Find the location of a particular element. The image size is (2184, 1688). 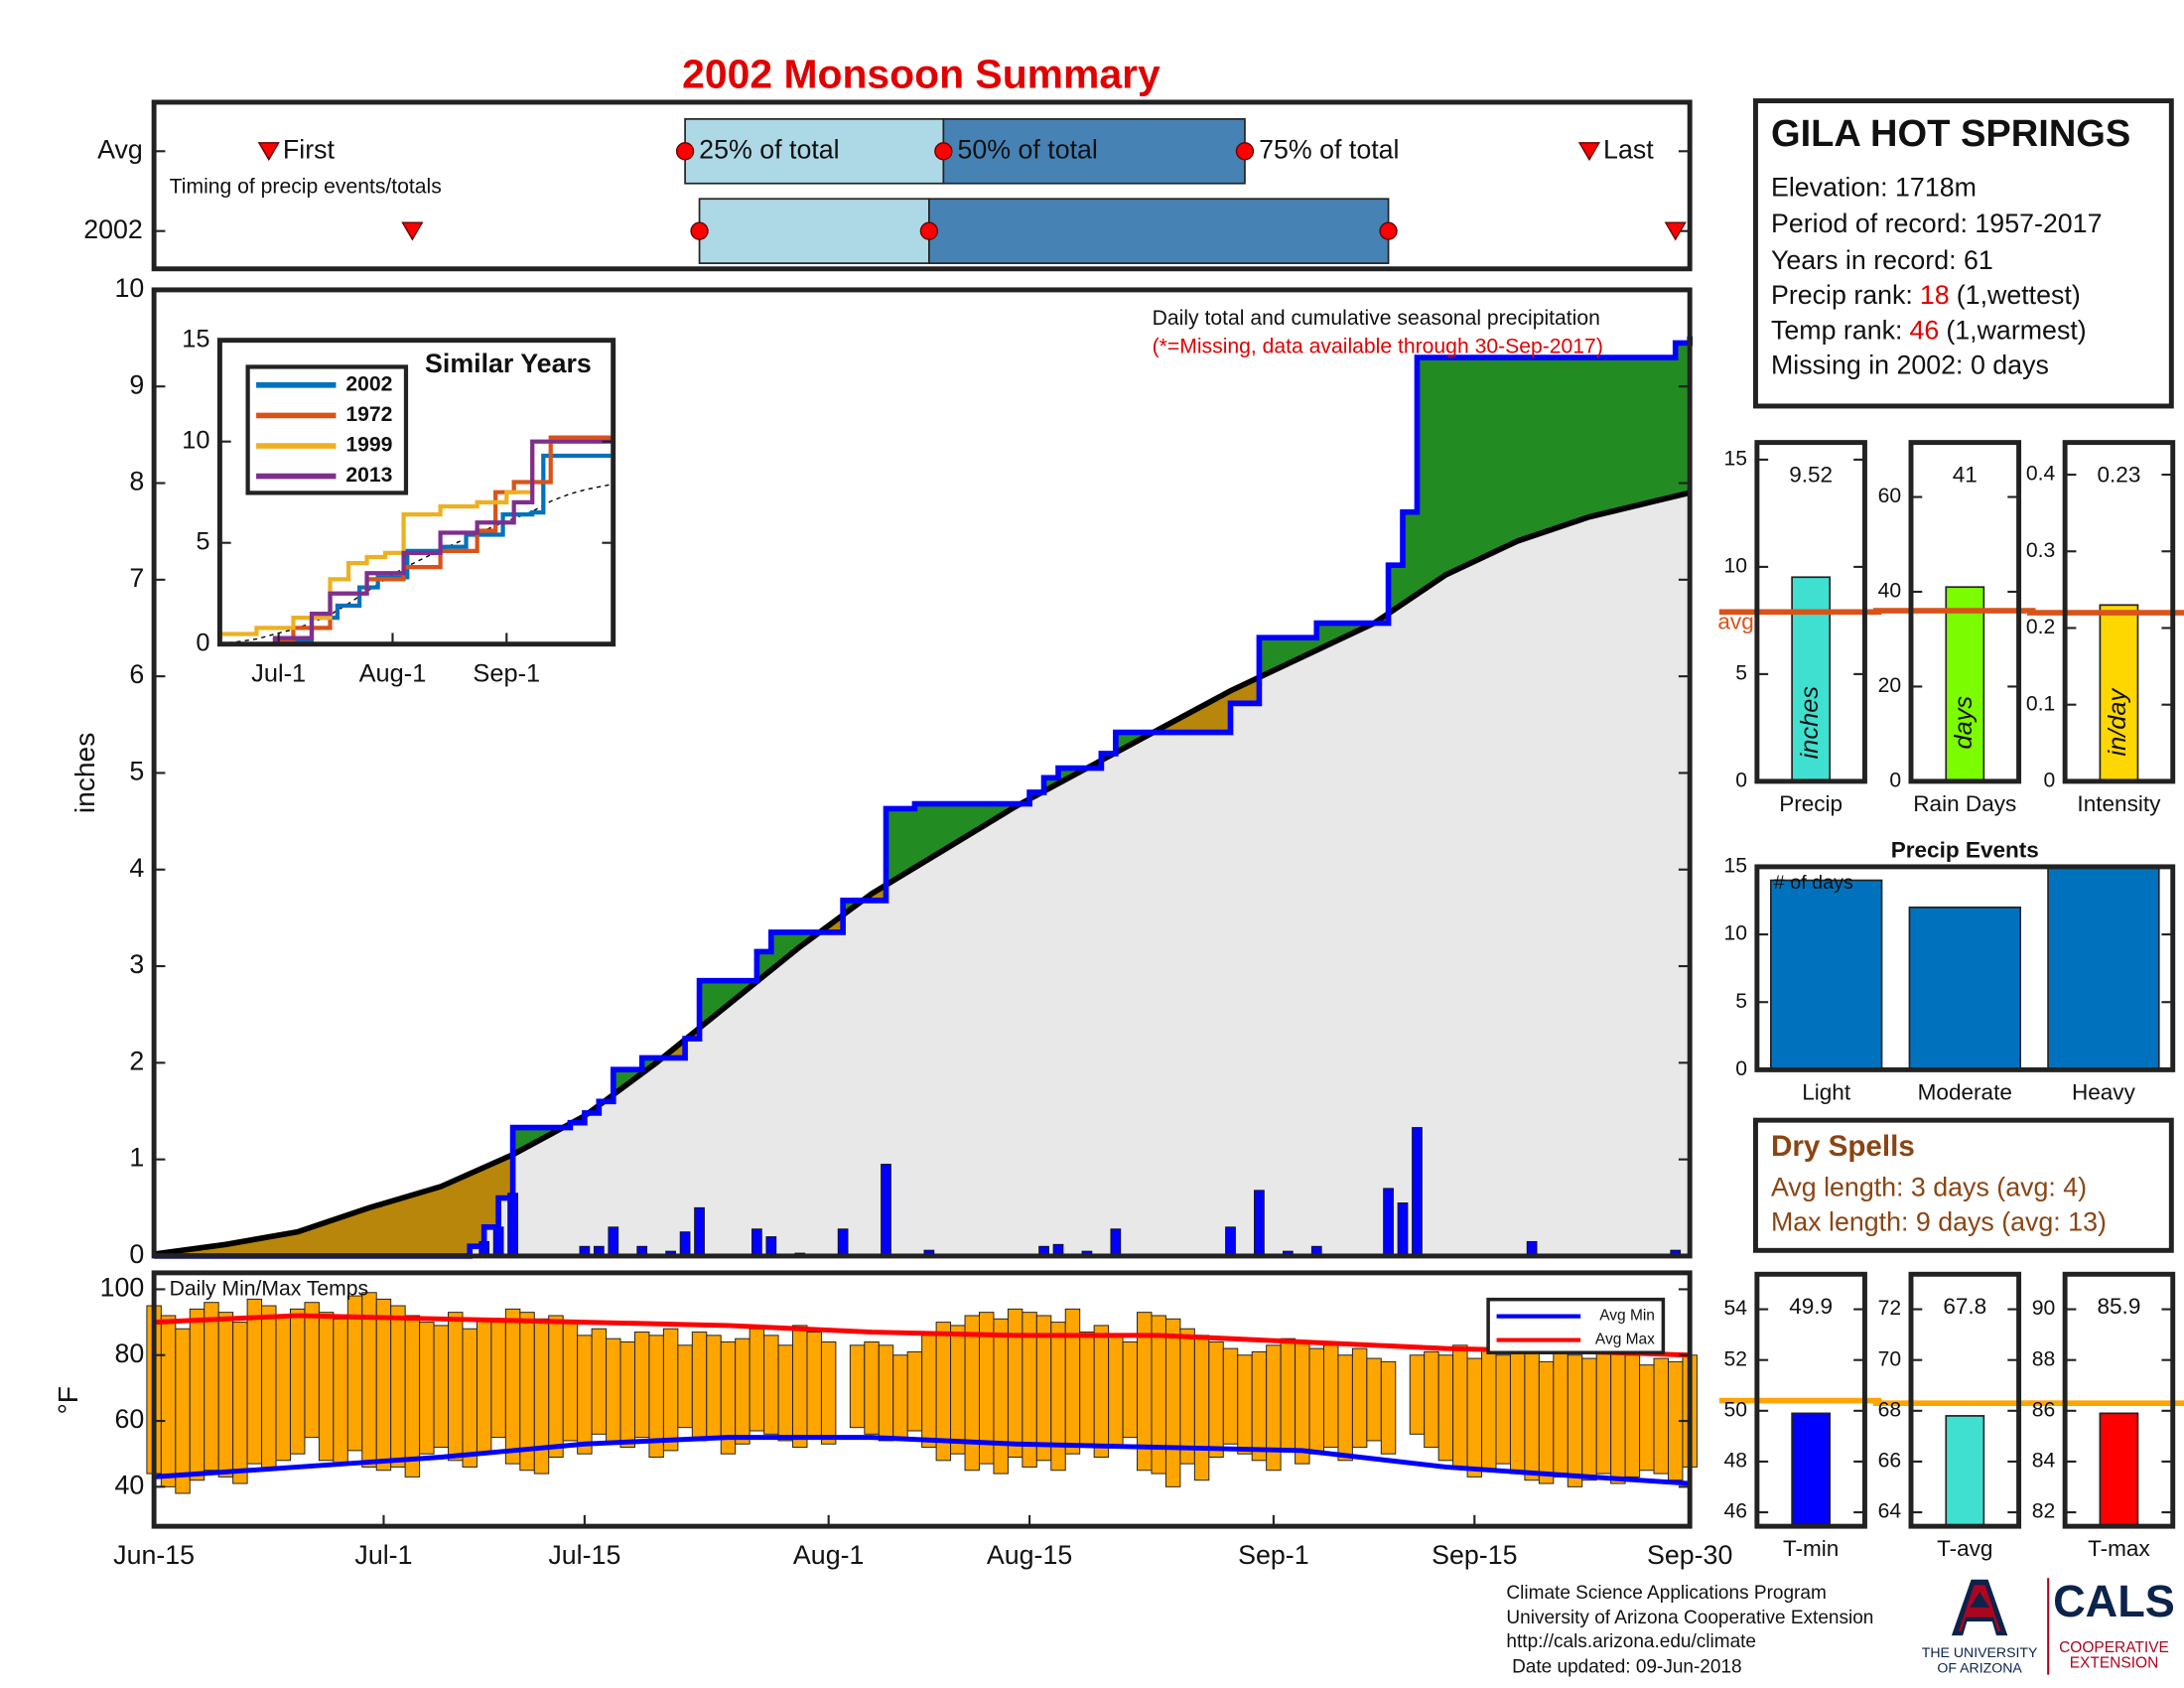

value-label: 9.52 is located at coordinates (1811, 474).